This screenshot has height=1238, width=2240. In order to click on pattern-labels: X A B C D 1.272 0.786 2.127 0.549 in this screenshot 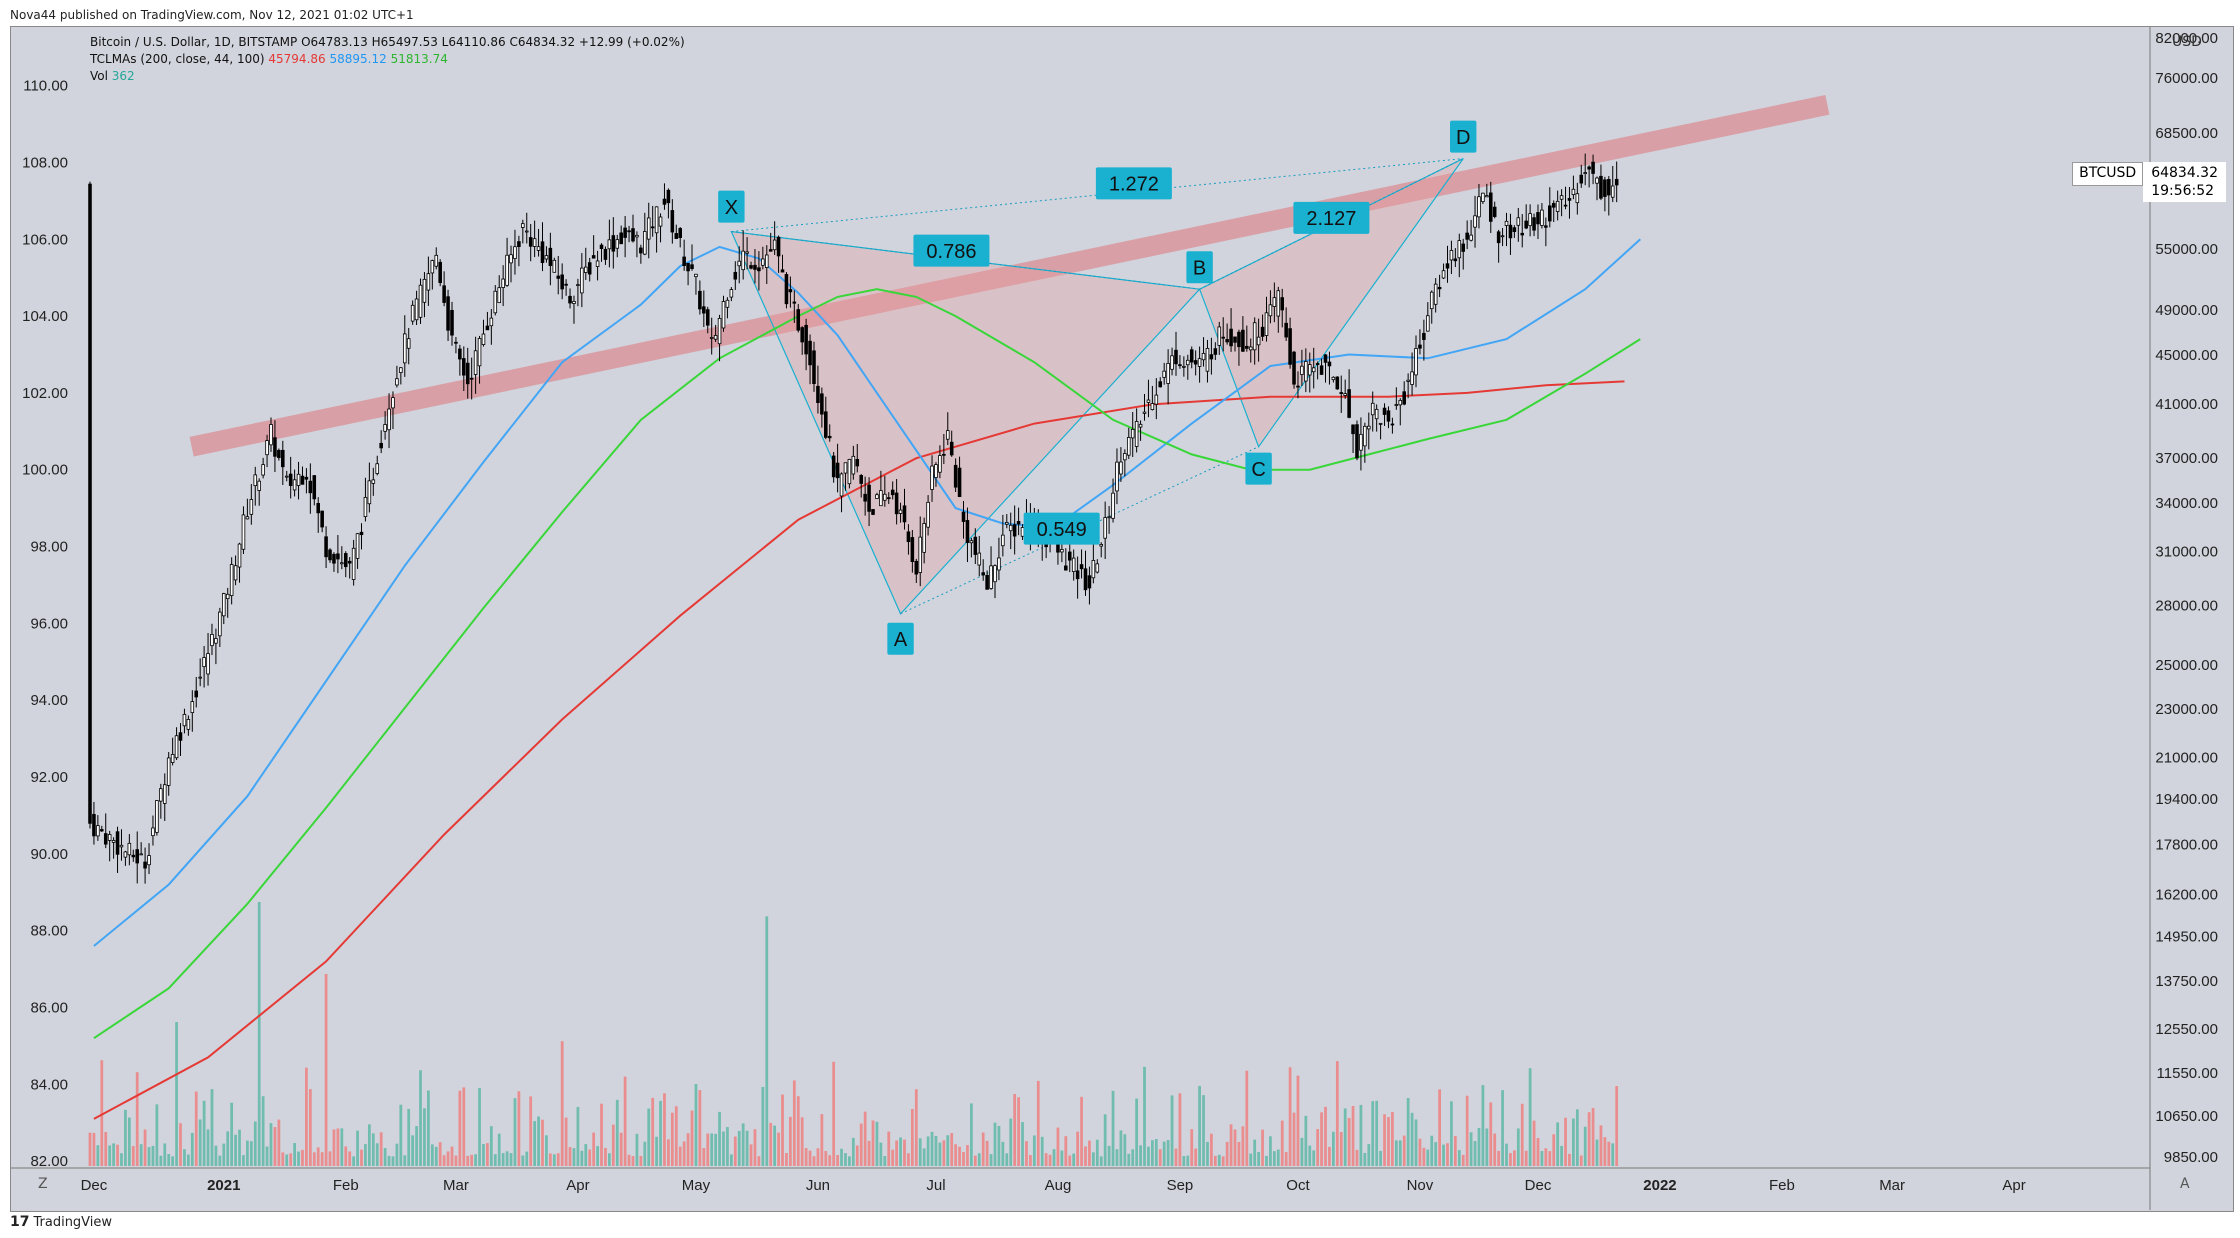, I will do `click(1097, 387)`.